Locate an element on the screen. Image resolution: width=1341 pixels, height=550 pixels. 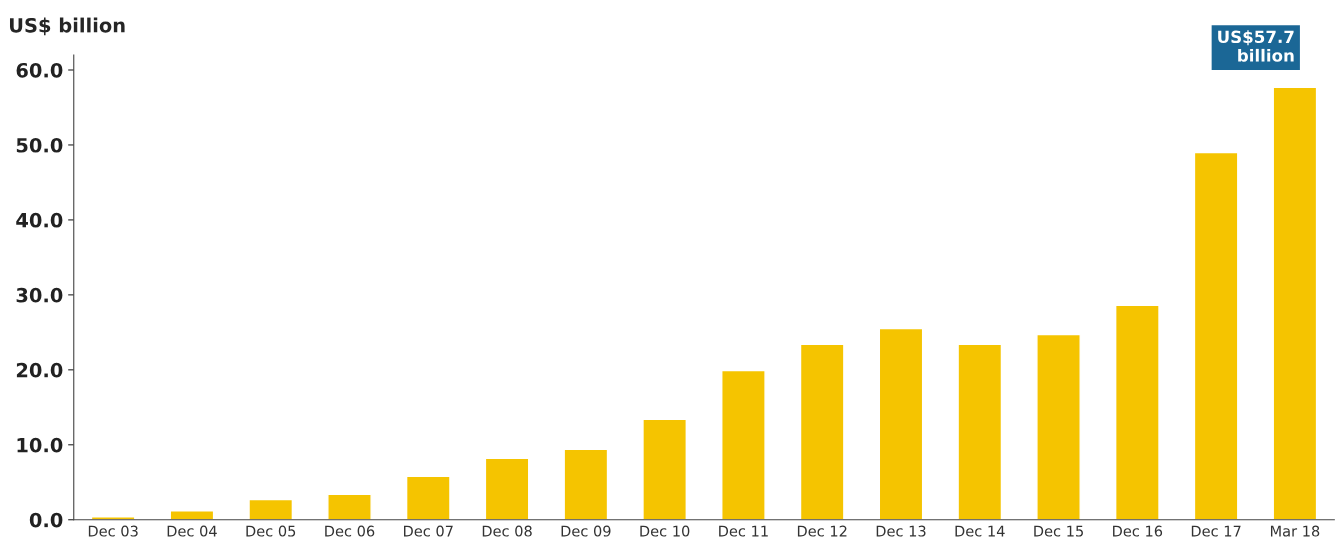
x-tick-label: Mar 18 is located at coordinates (1295, 531).